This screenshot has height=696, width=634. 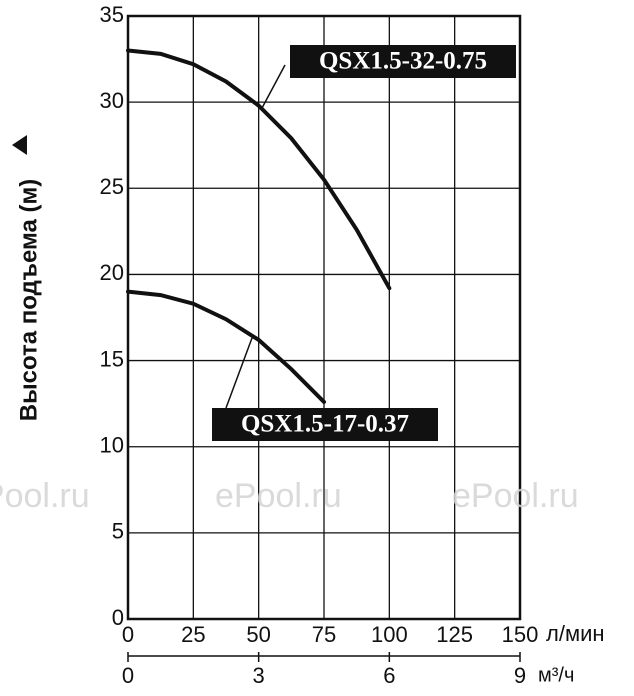 I want to click on x-tick-label: 125, so click(x=454, y=634).